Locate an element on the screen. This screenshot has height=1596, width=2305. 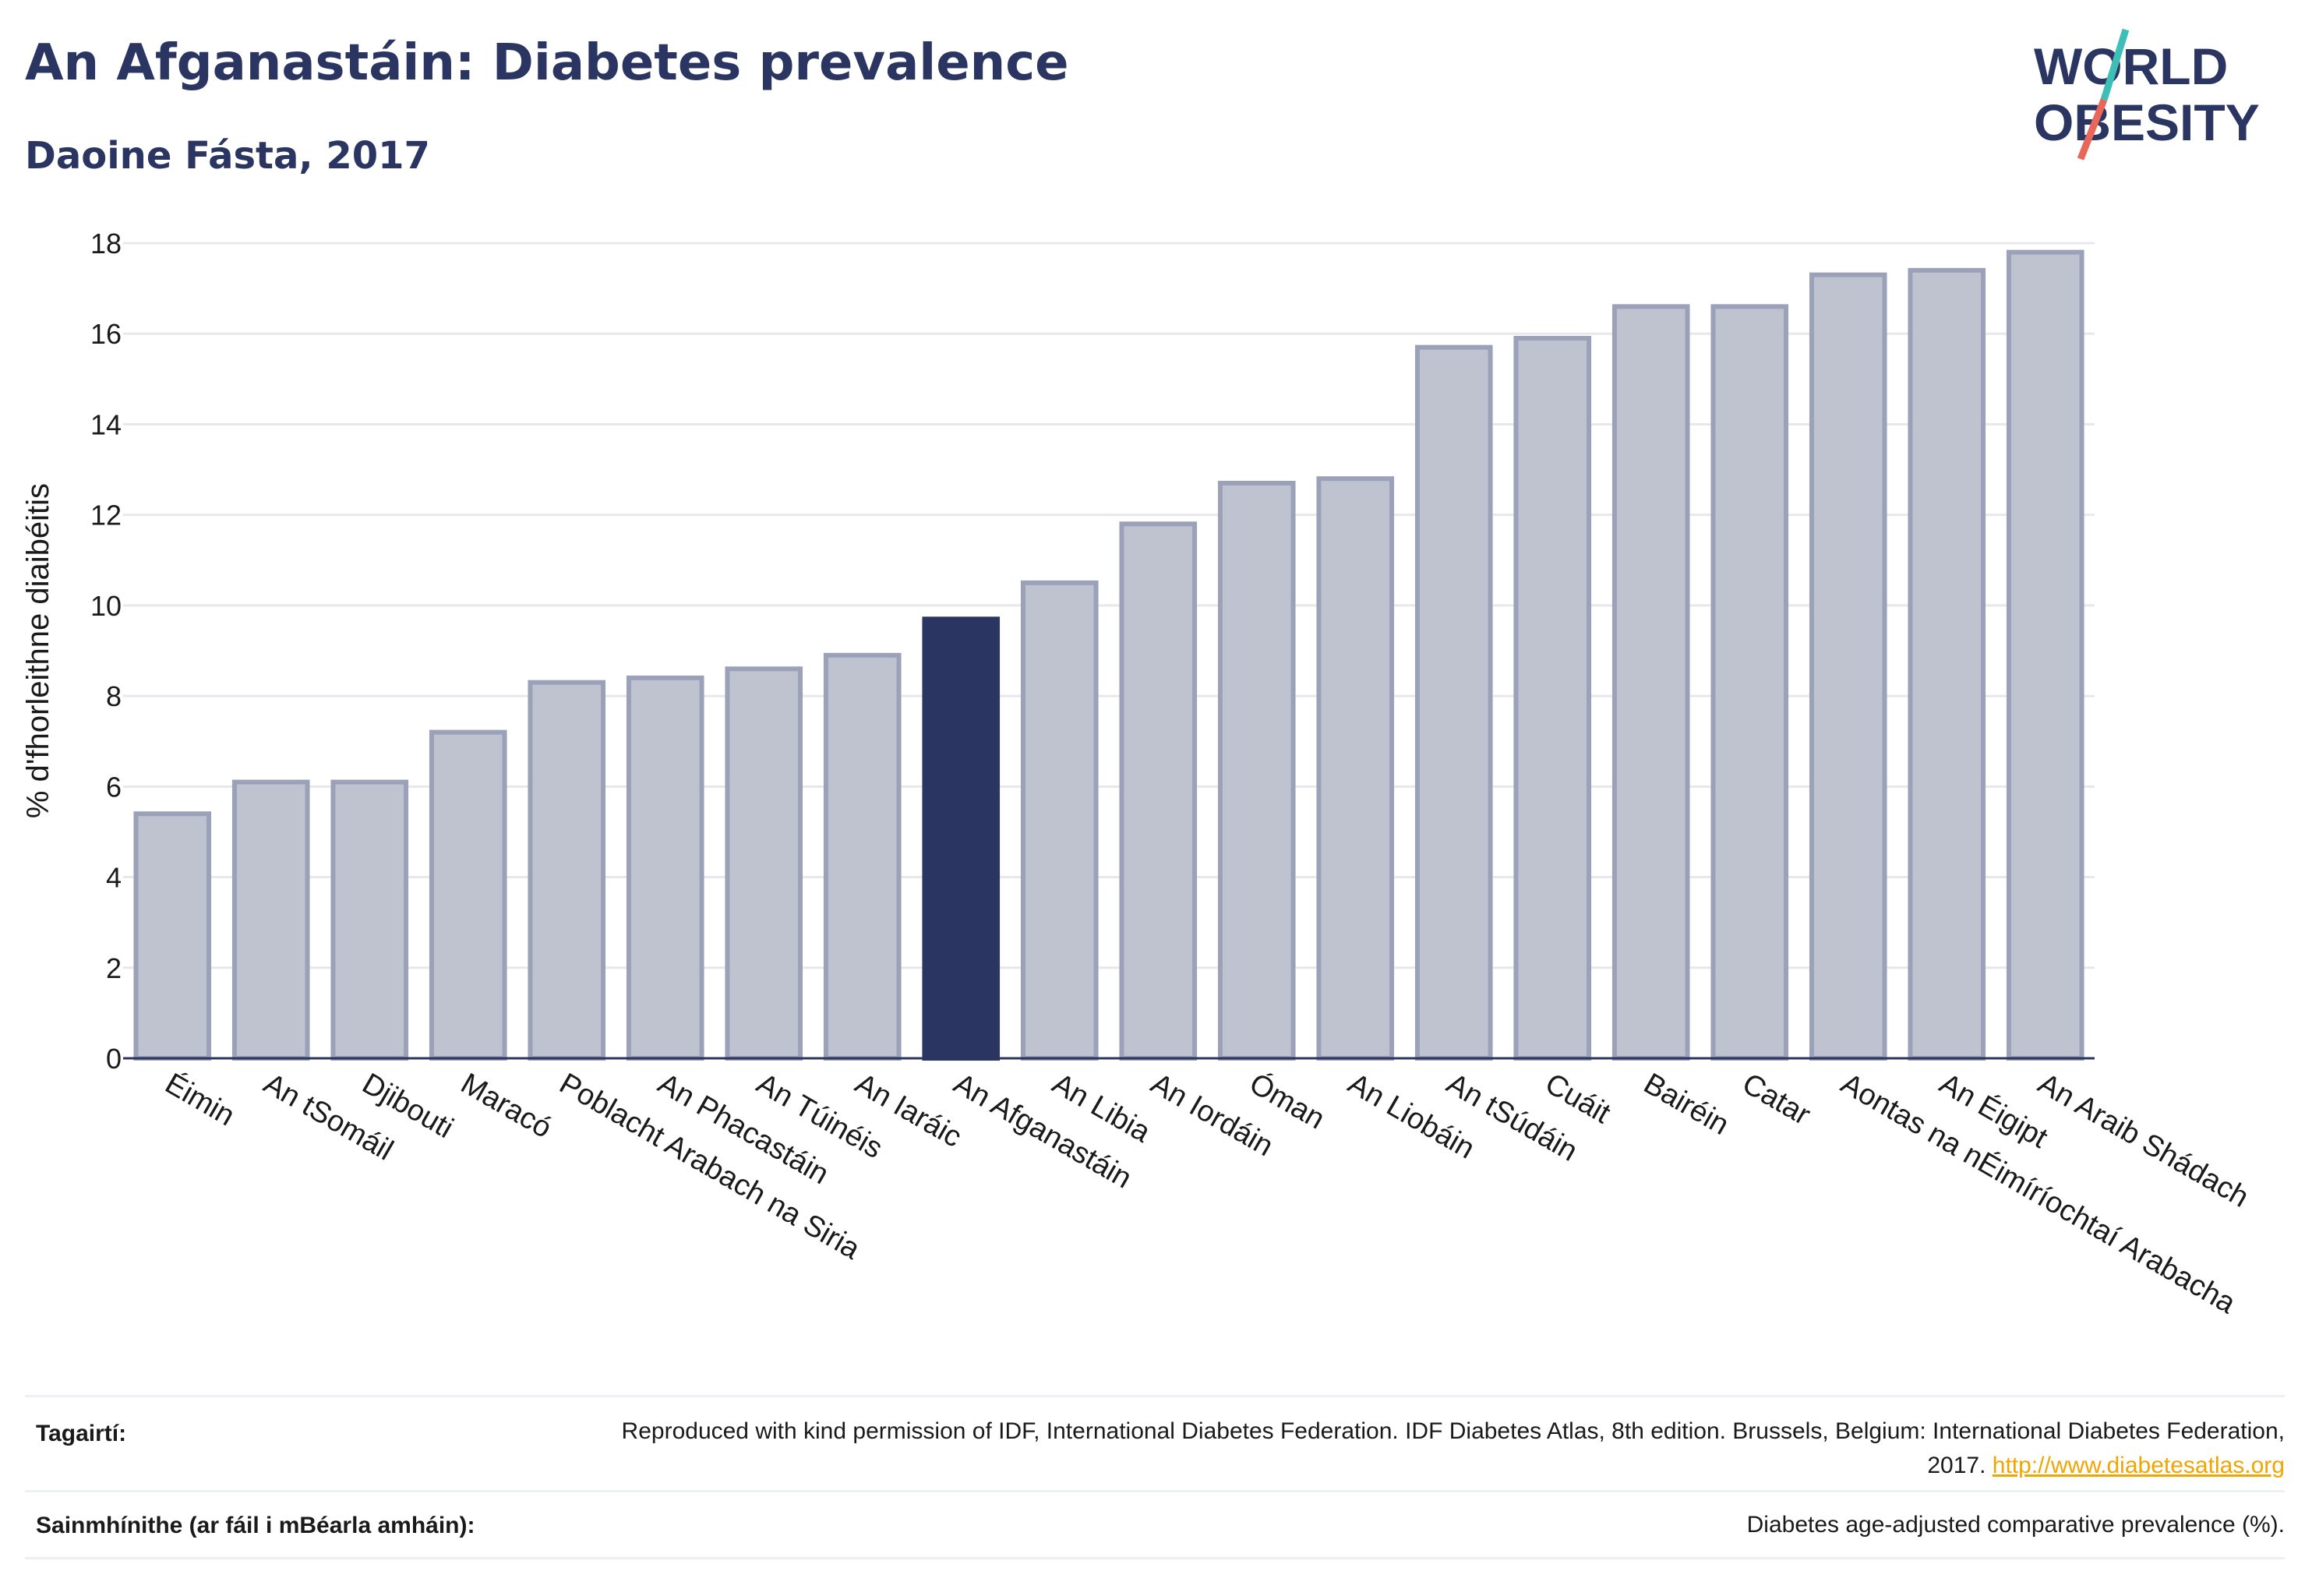
x-tick-label: Catar is located at coordinates (1777, 1099).